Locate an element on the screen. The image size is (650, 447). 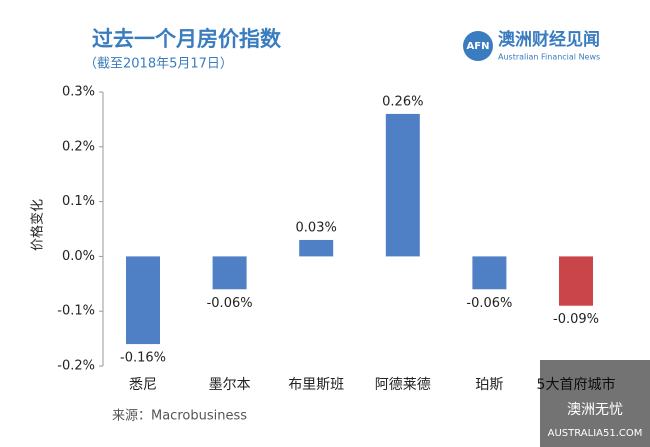
chart-title: 过去一个月房价指数 is located at coordinates (187, 39).